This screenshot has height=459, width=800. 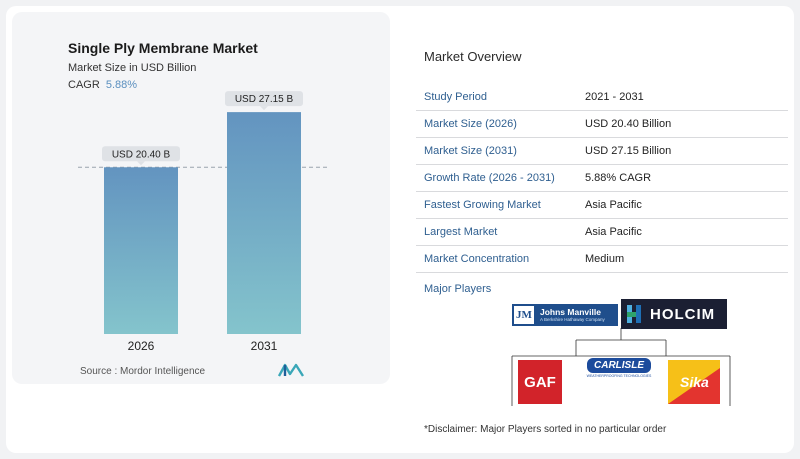 What do you see at coordinates (572, 319) in the screenshot?
I see `johns-manville-tagline: A Berkshire Hathaway Company` at bounding box center [572, 319].